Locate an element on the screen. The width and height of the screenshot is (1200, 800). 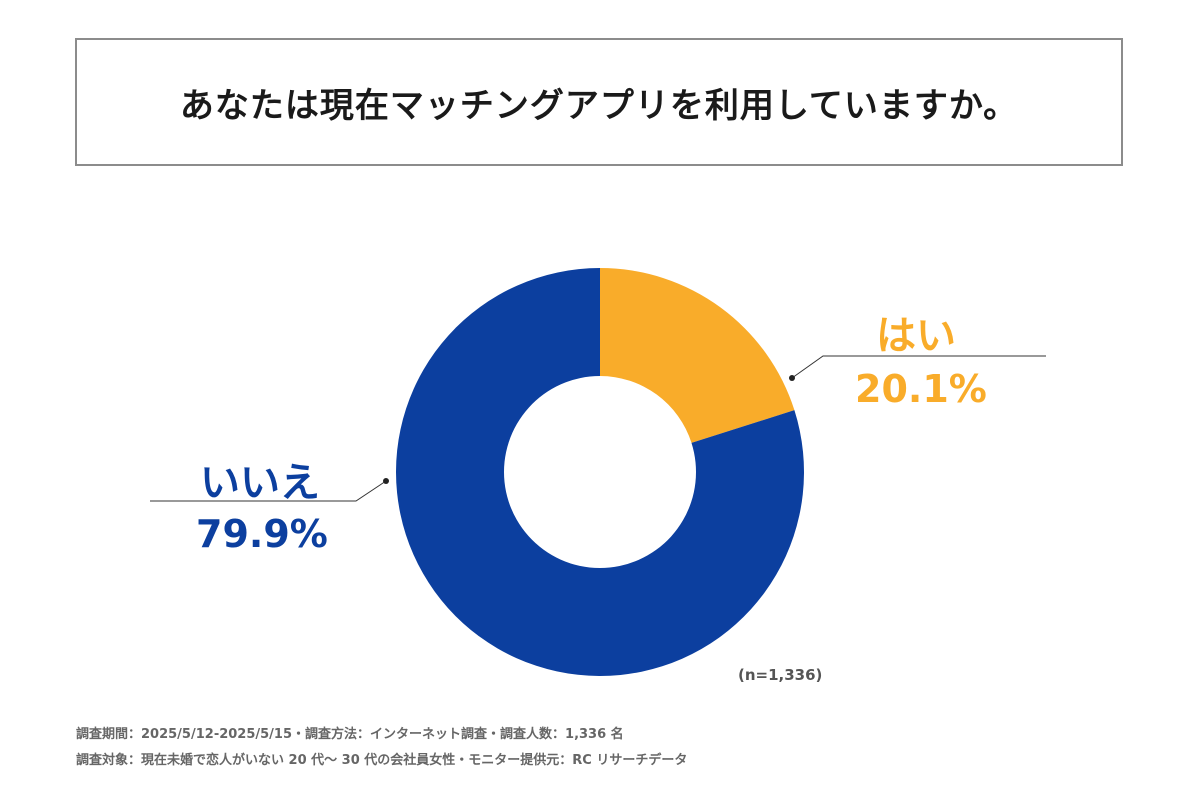
sample-size: (n=1,336) is located at coordinates (780, 675).